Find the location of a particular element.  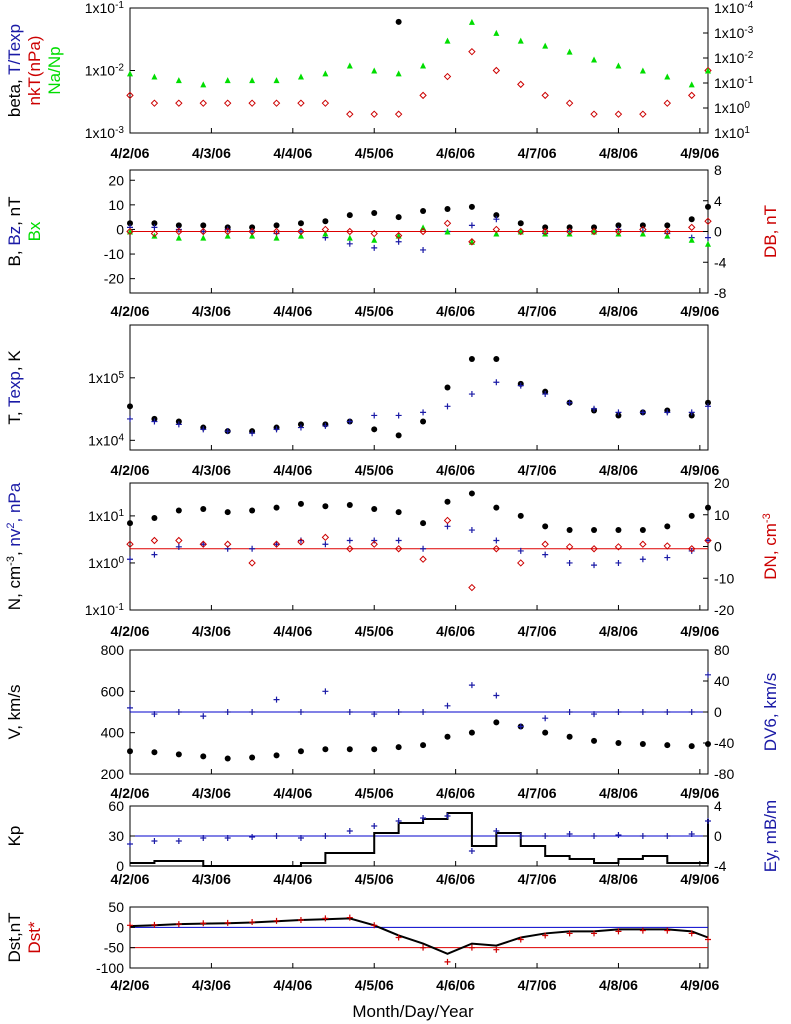

y-tick-label: 1x10⁻² is located at coordinates (105, 70).